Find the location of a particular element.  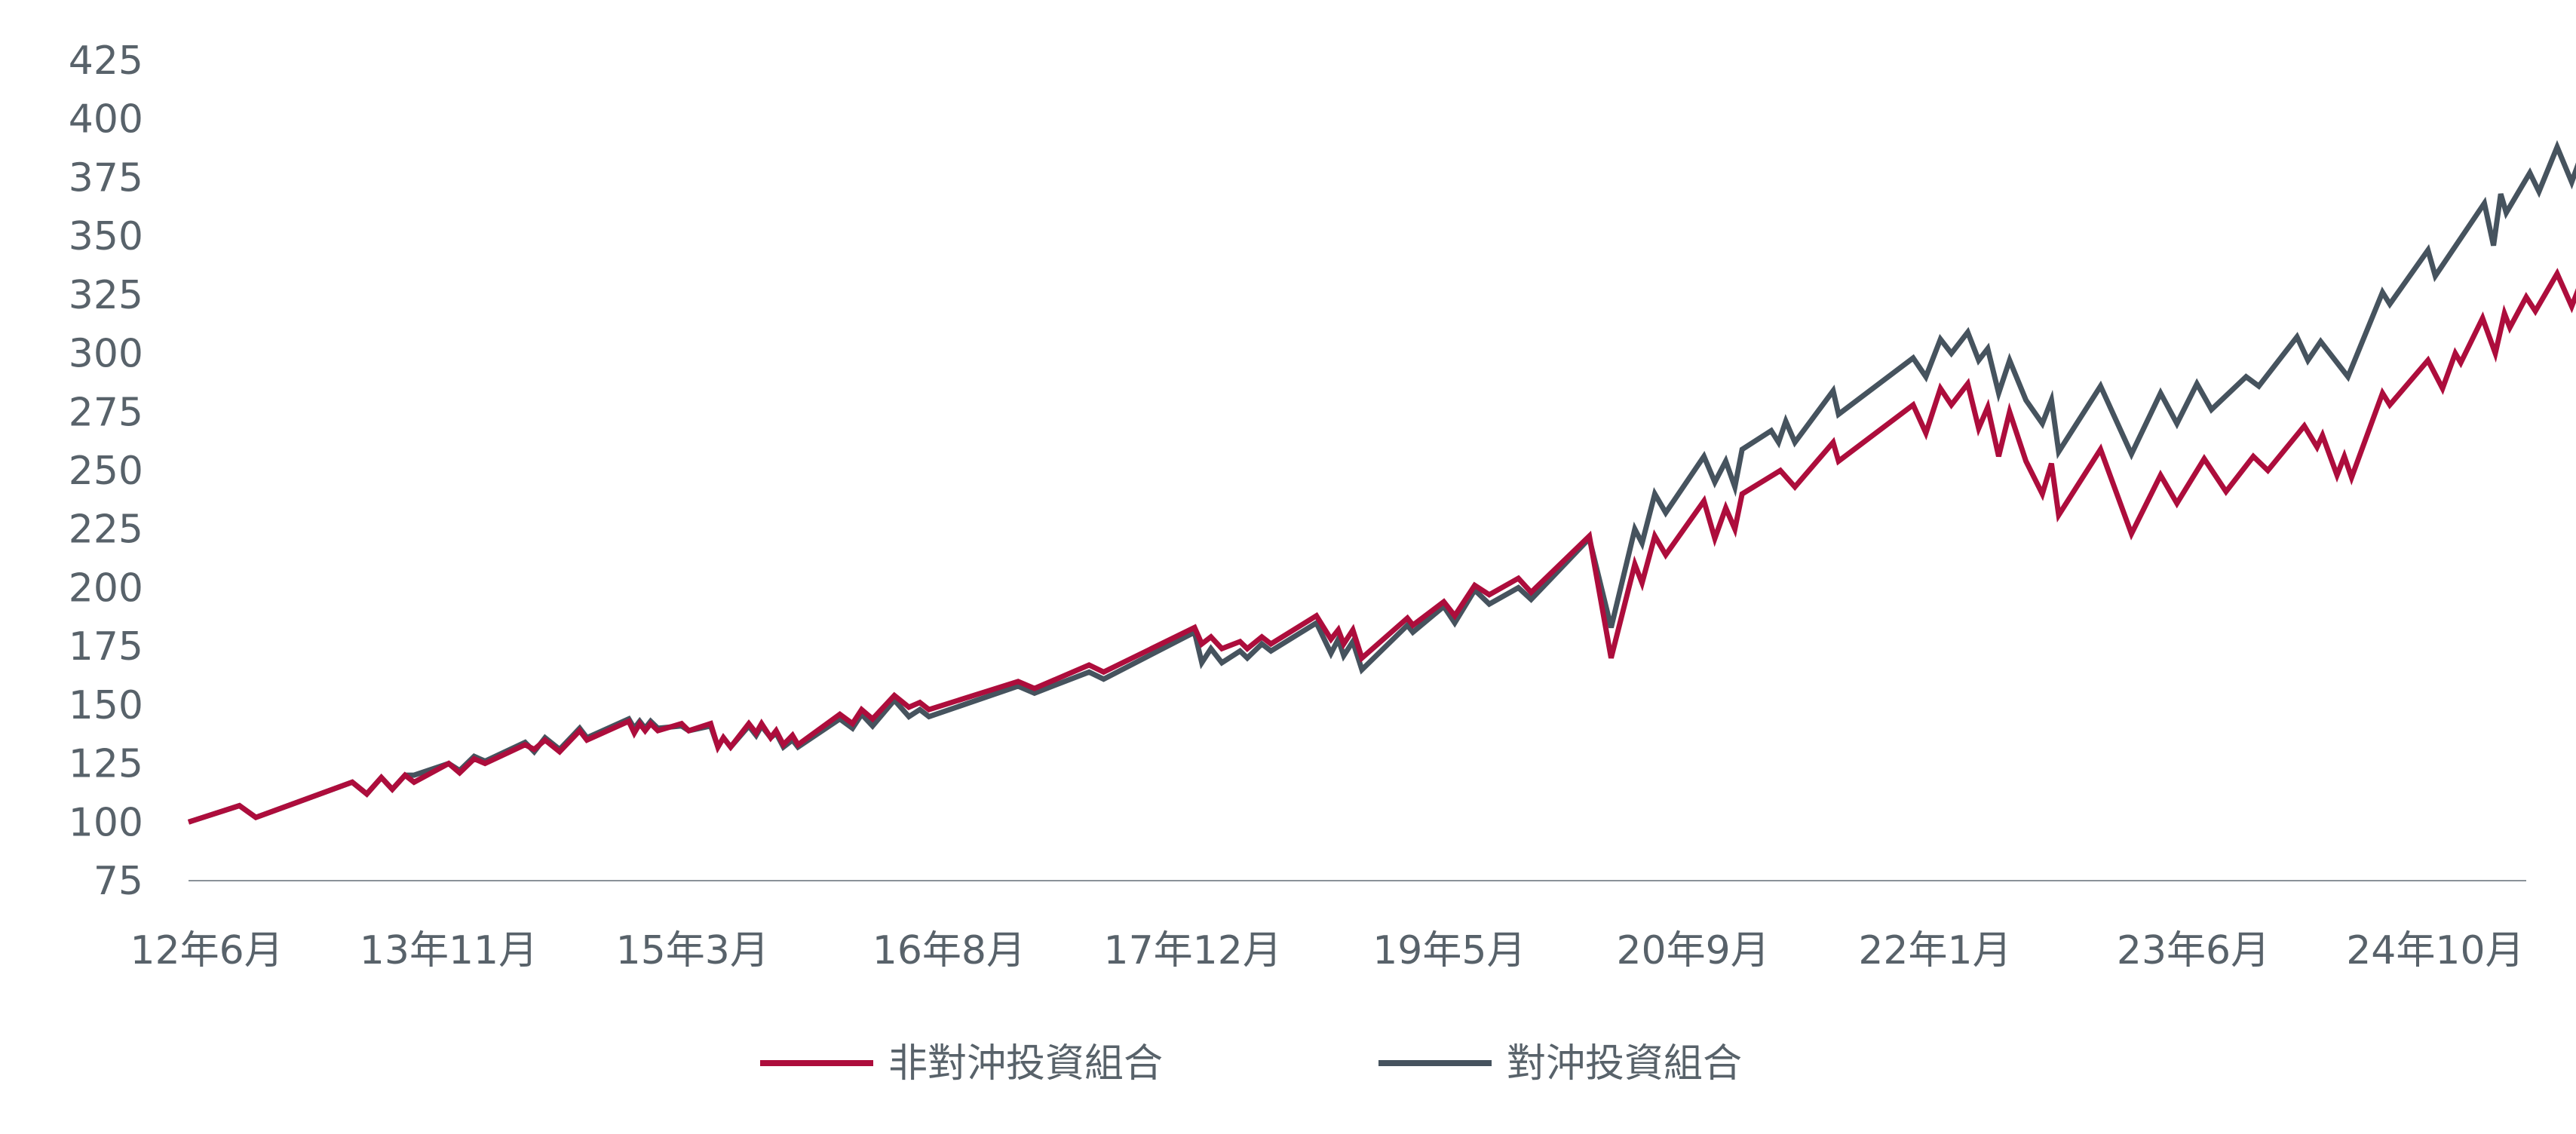

y-tick-label: 300 is located at coordinates (106, 354).